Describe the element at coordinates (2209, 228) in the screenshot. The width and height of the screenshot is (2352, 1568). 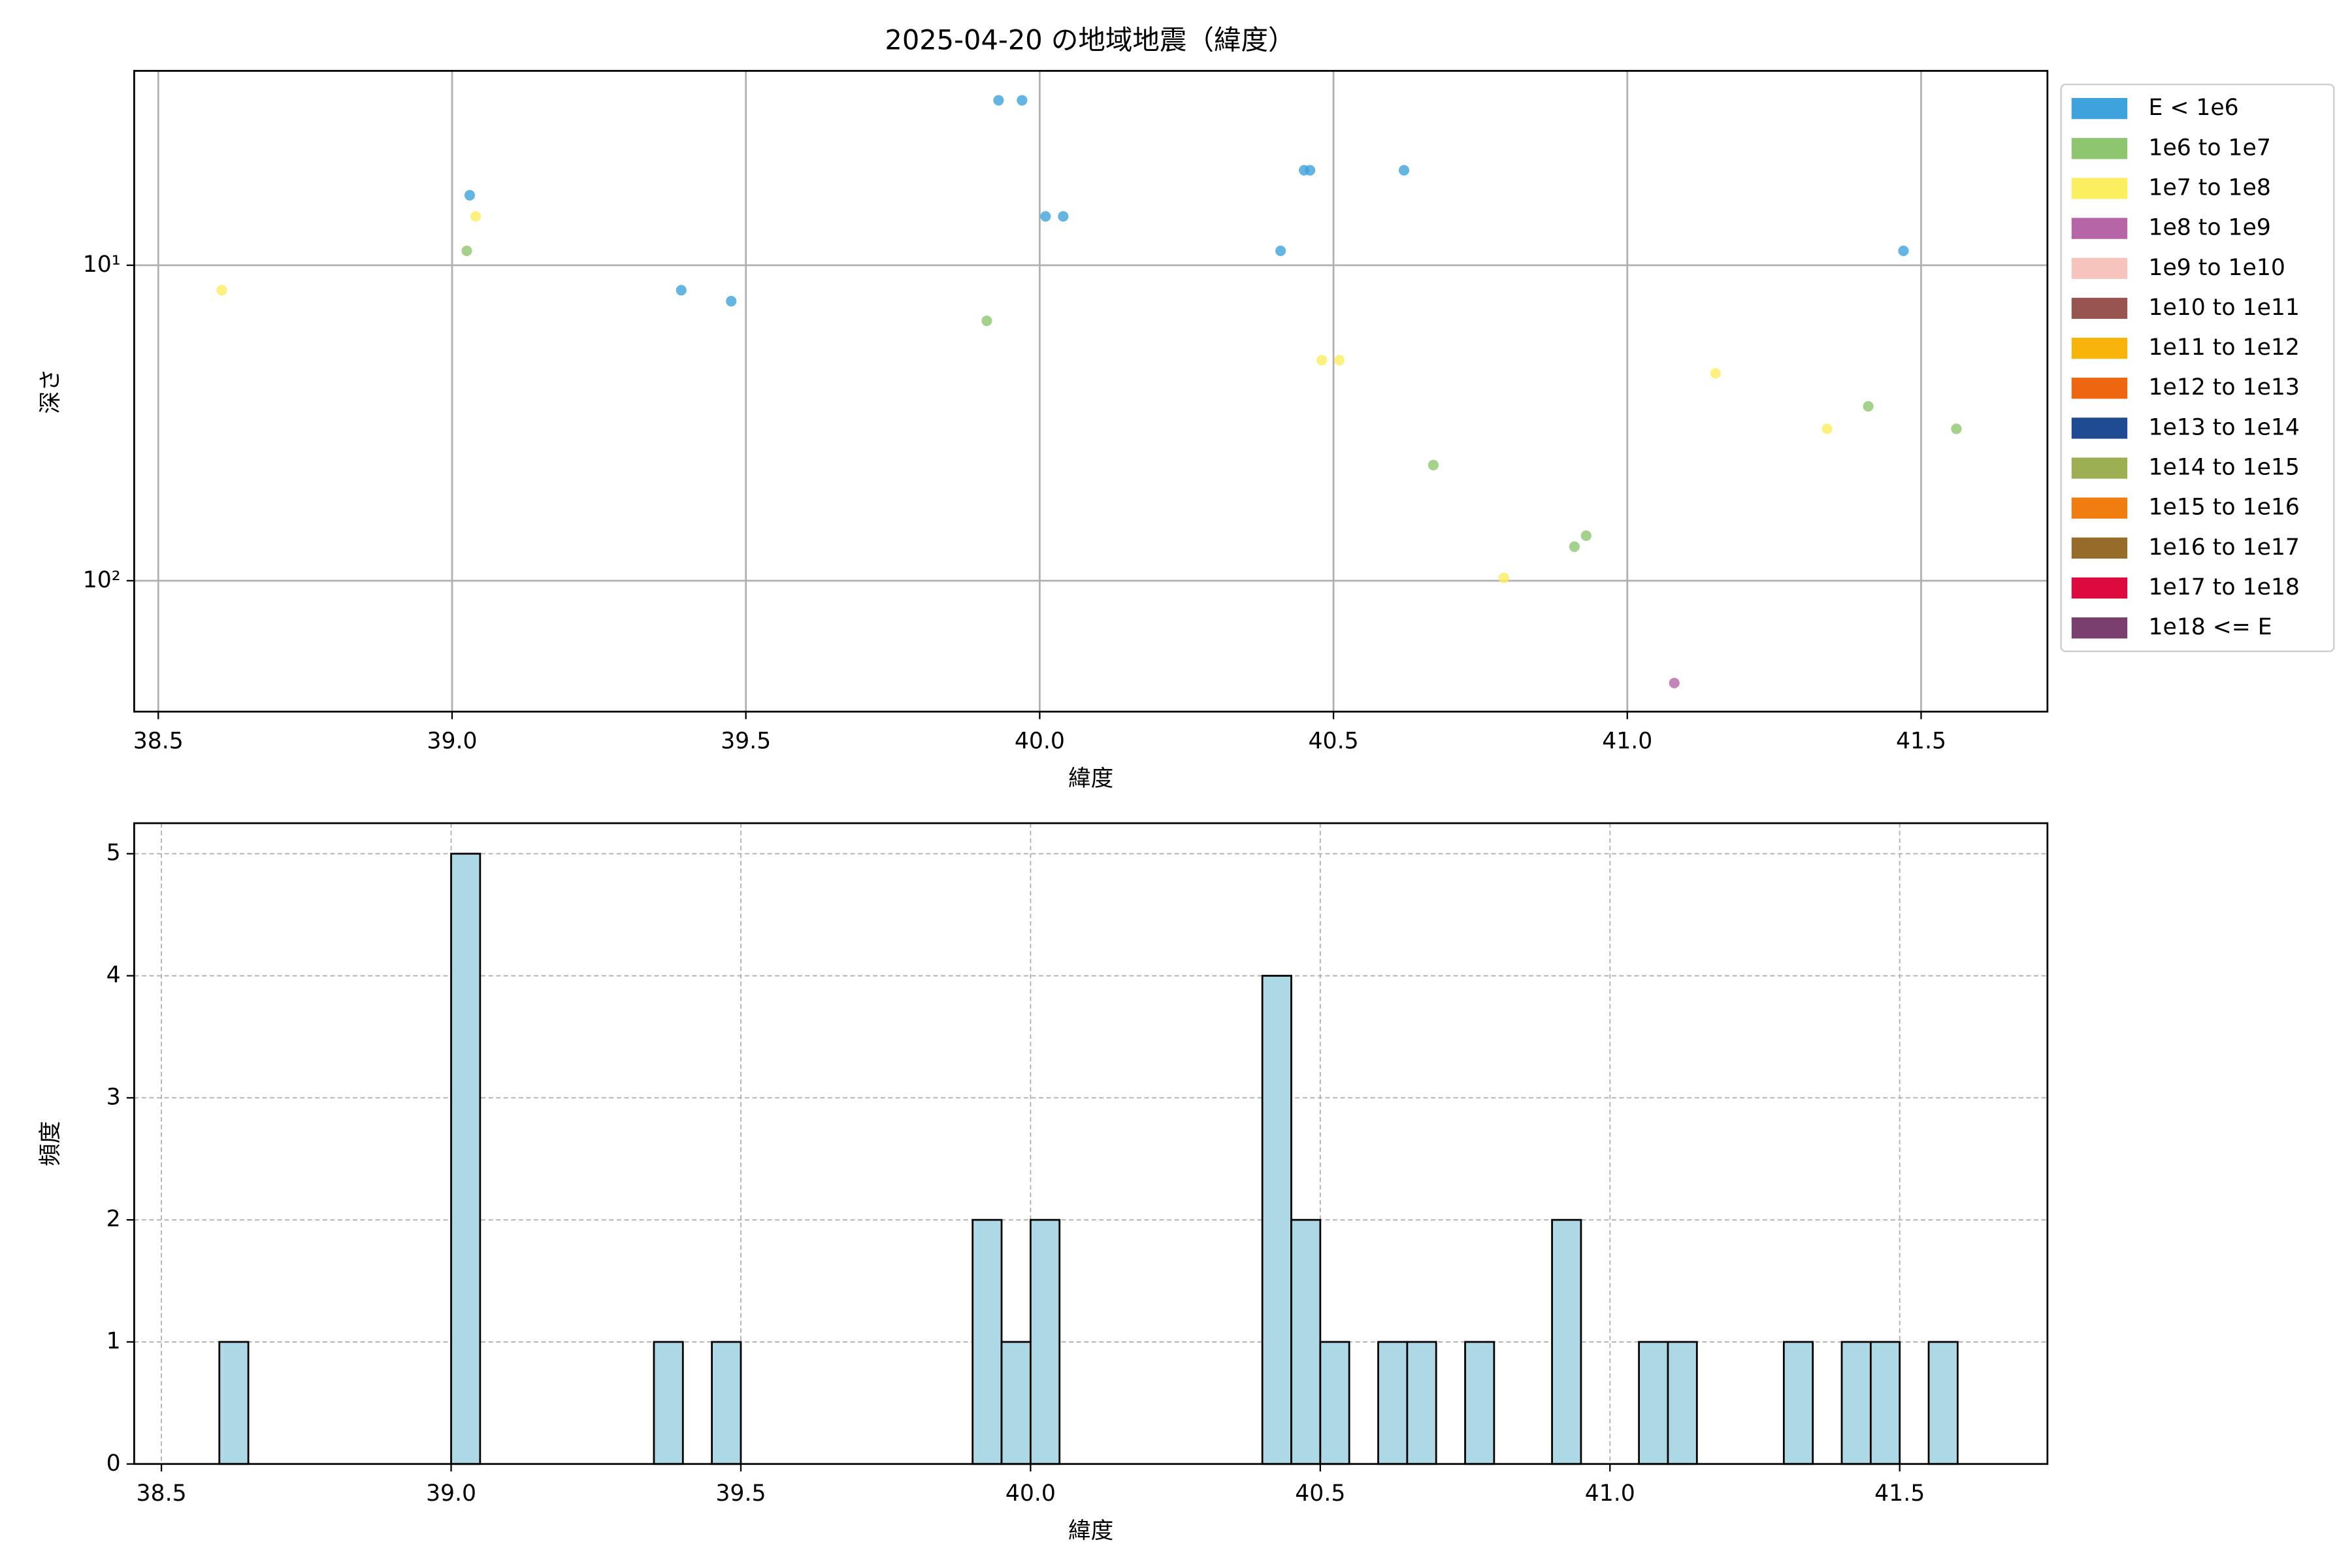
I see `legend-label: 1e8 to 1e9` at that location.